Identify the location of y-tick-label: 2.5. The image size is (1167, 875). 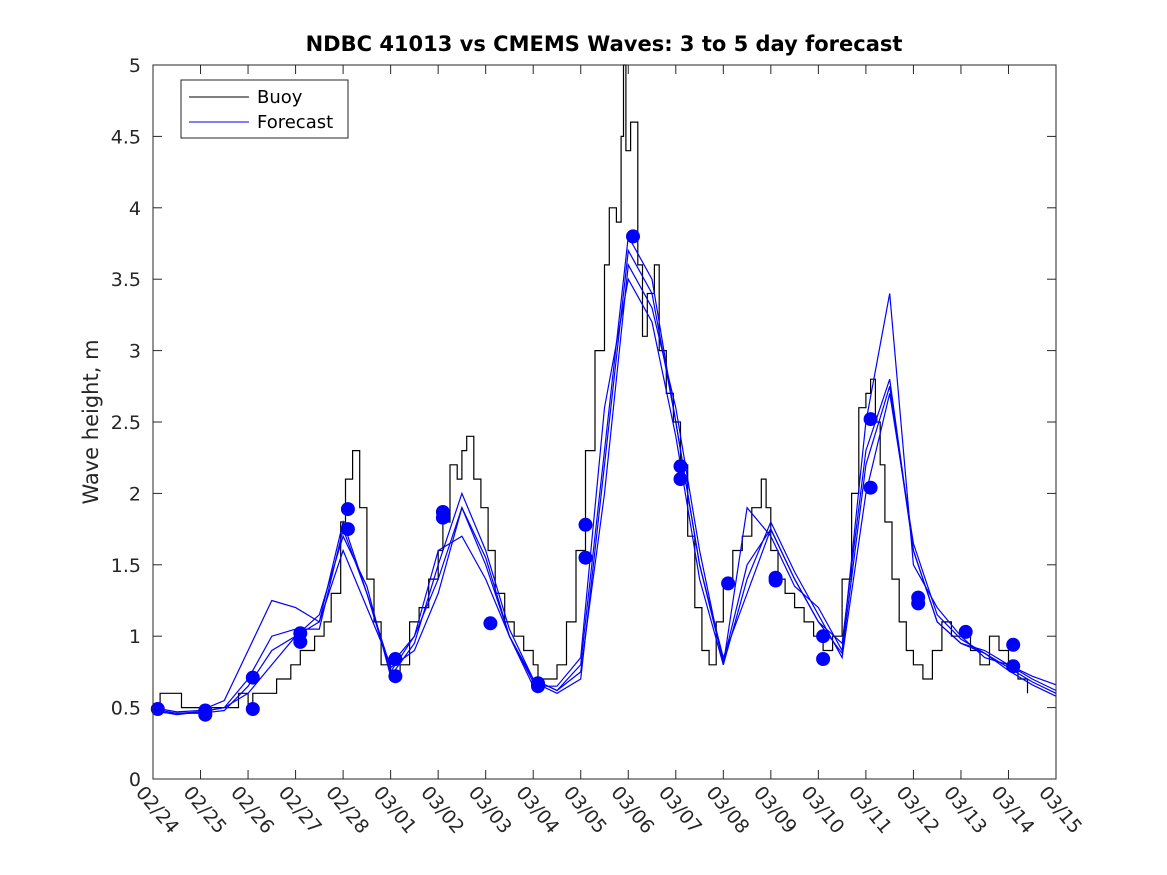
(126, 423).